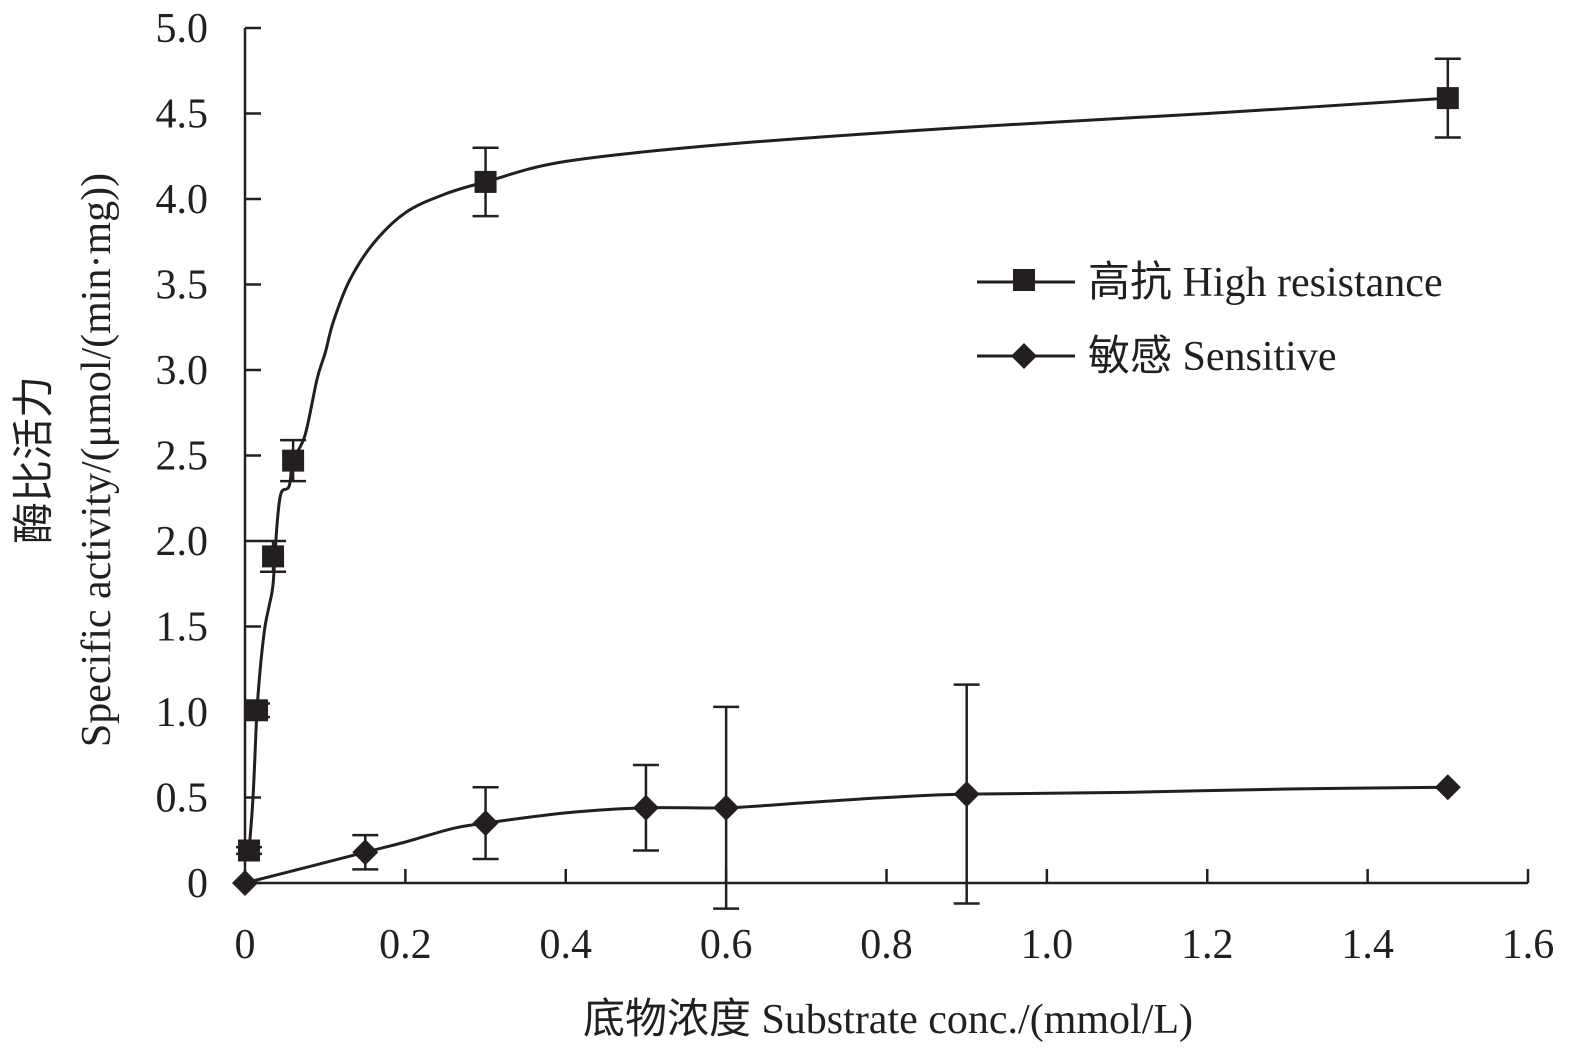 The width and height of the screenshot is (1575, 1055). What do you see at coordinates (726, 945) in the screenshot?
I see `x-tick-label: 0.6` at bounding box center [726, 945].